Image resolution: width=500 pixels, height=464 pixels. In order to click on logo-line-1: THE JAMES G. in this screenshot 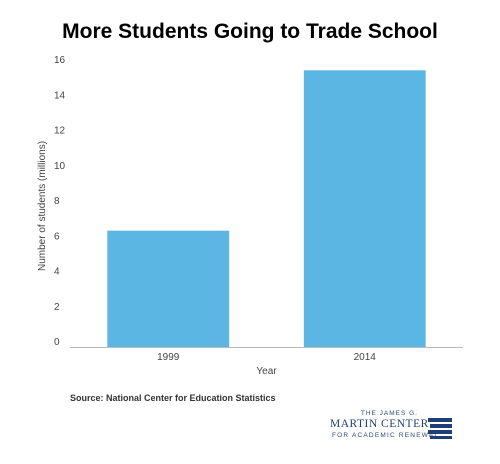, I will do `click(389, 413)`.